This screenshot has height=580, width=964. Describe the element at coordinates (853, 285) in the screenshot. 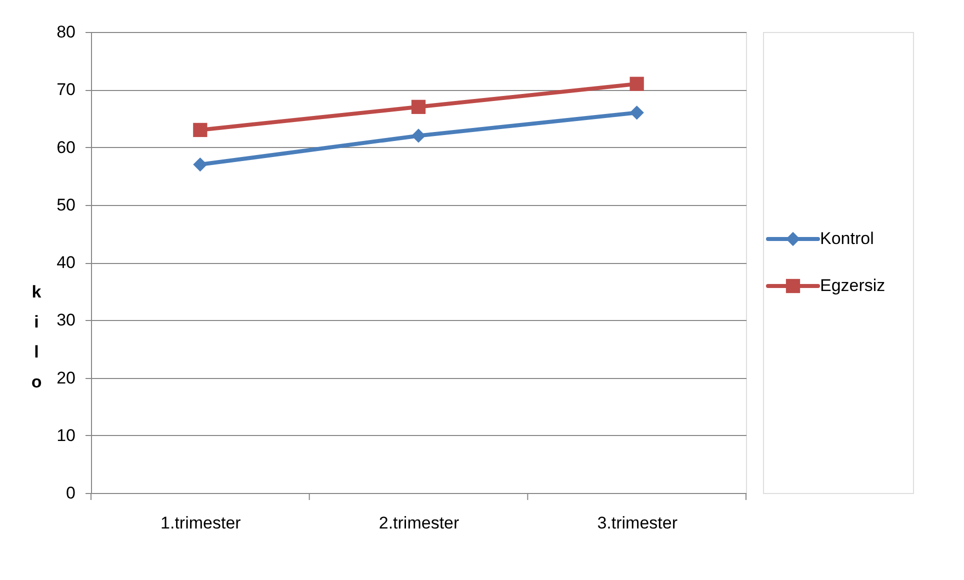

I see `legend-label: Egzersiz` at that location.